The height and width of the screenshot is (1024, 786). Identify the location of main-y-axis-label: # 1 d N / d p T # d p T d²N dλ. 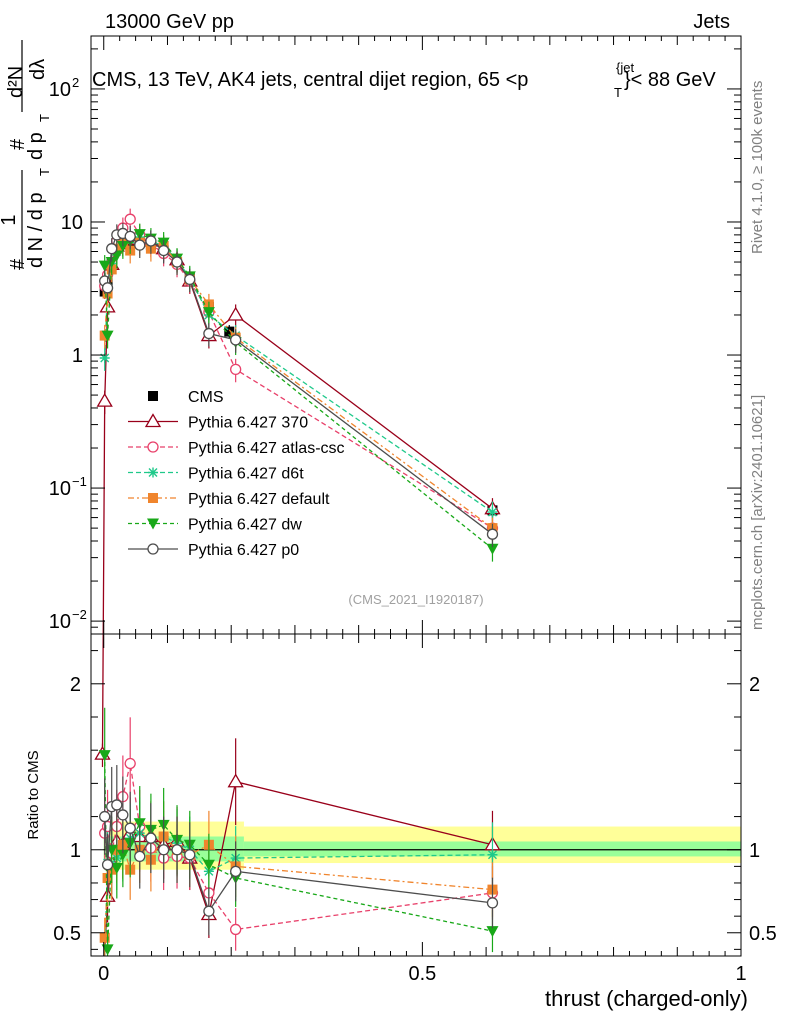
(26, 155).